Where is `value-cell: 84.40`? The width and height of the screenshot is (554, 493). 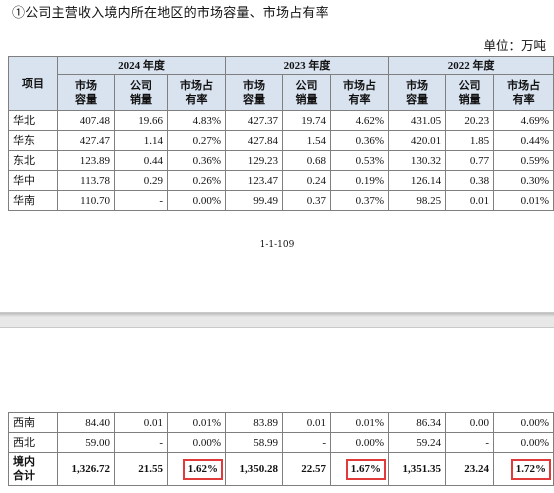
value-cell: 84.40 is located at coordinates (86, 422).